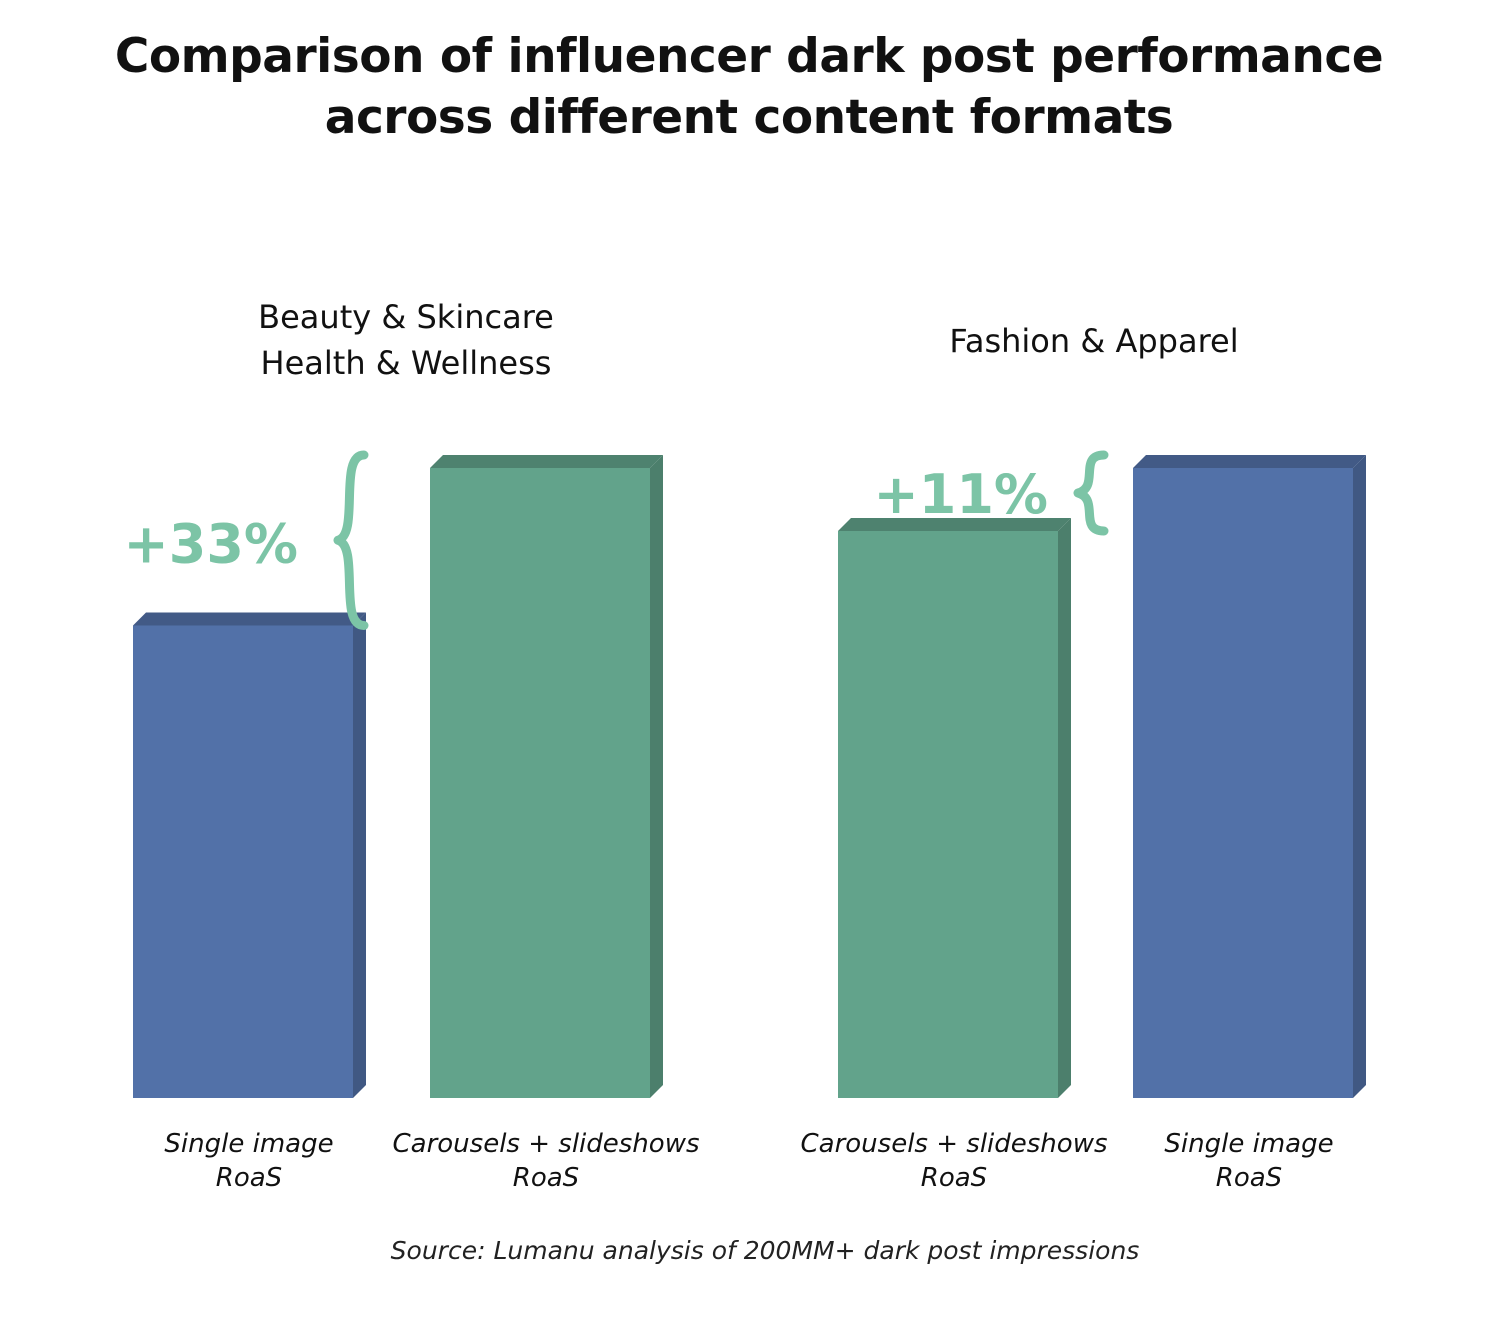 This screenshot has width=1498, height=1318. I want to click on category-label-2-1-line-2: RoaS, so click(954, 1178).